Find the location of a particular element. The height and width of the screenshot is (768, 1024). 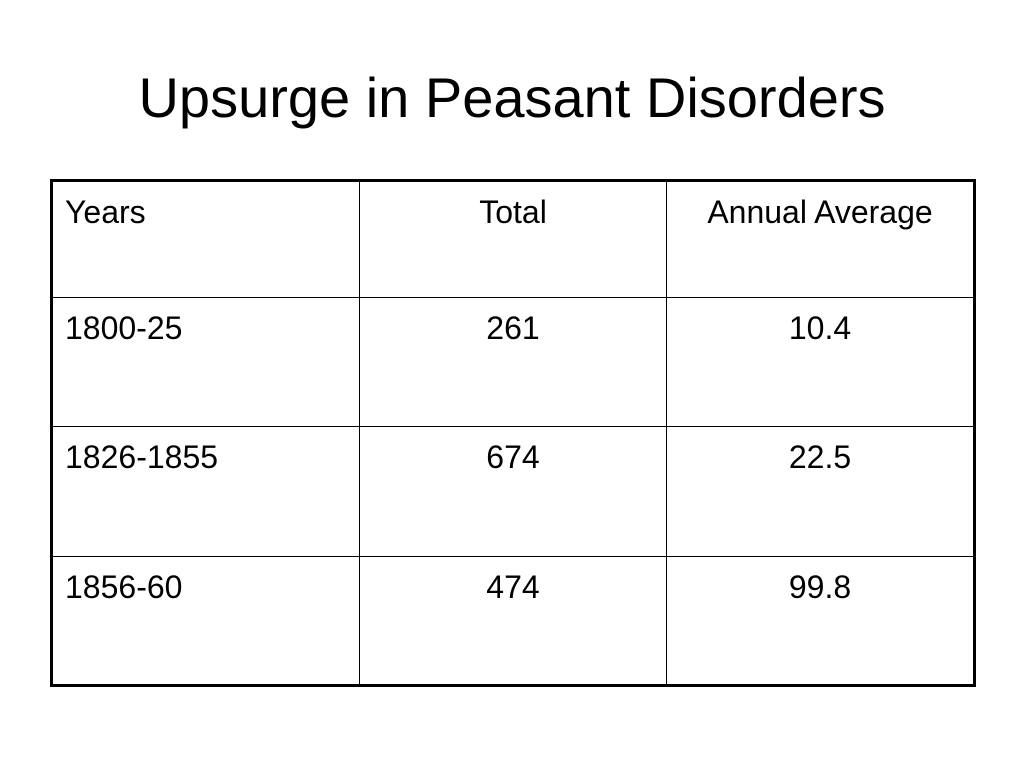

cell-total: 261 is located at coordinates (513, 362).